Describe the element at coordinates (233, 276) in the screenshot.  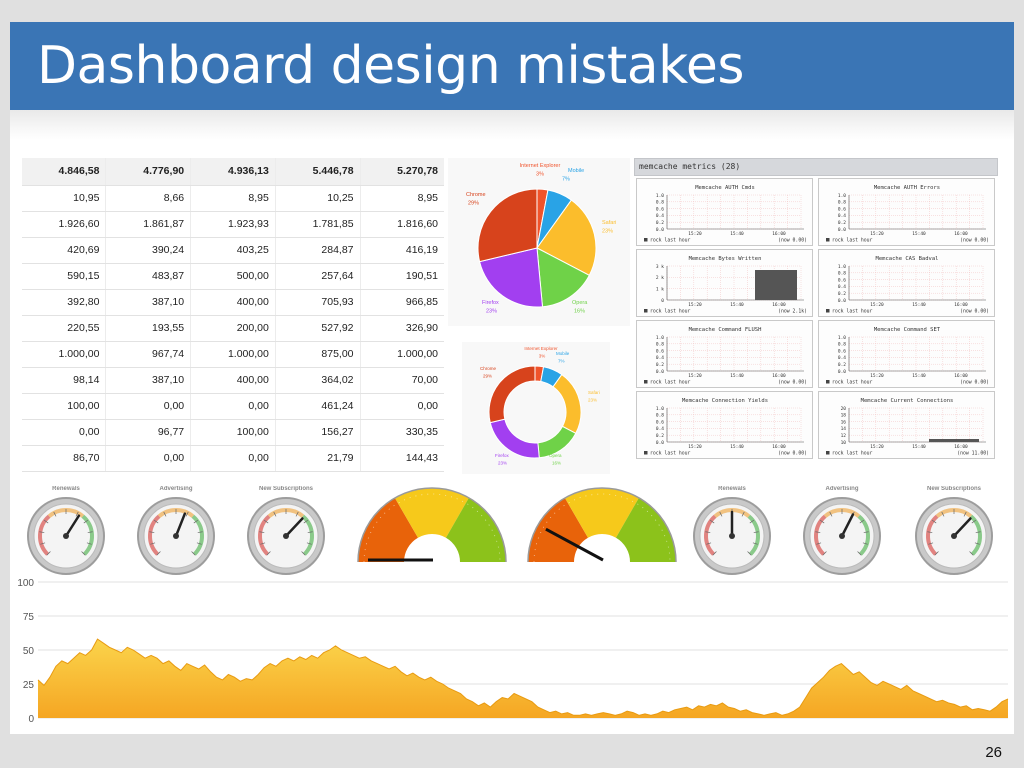
I see `table-cell: 500,00` at that location.